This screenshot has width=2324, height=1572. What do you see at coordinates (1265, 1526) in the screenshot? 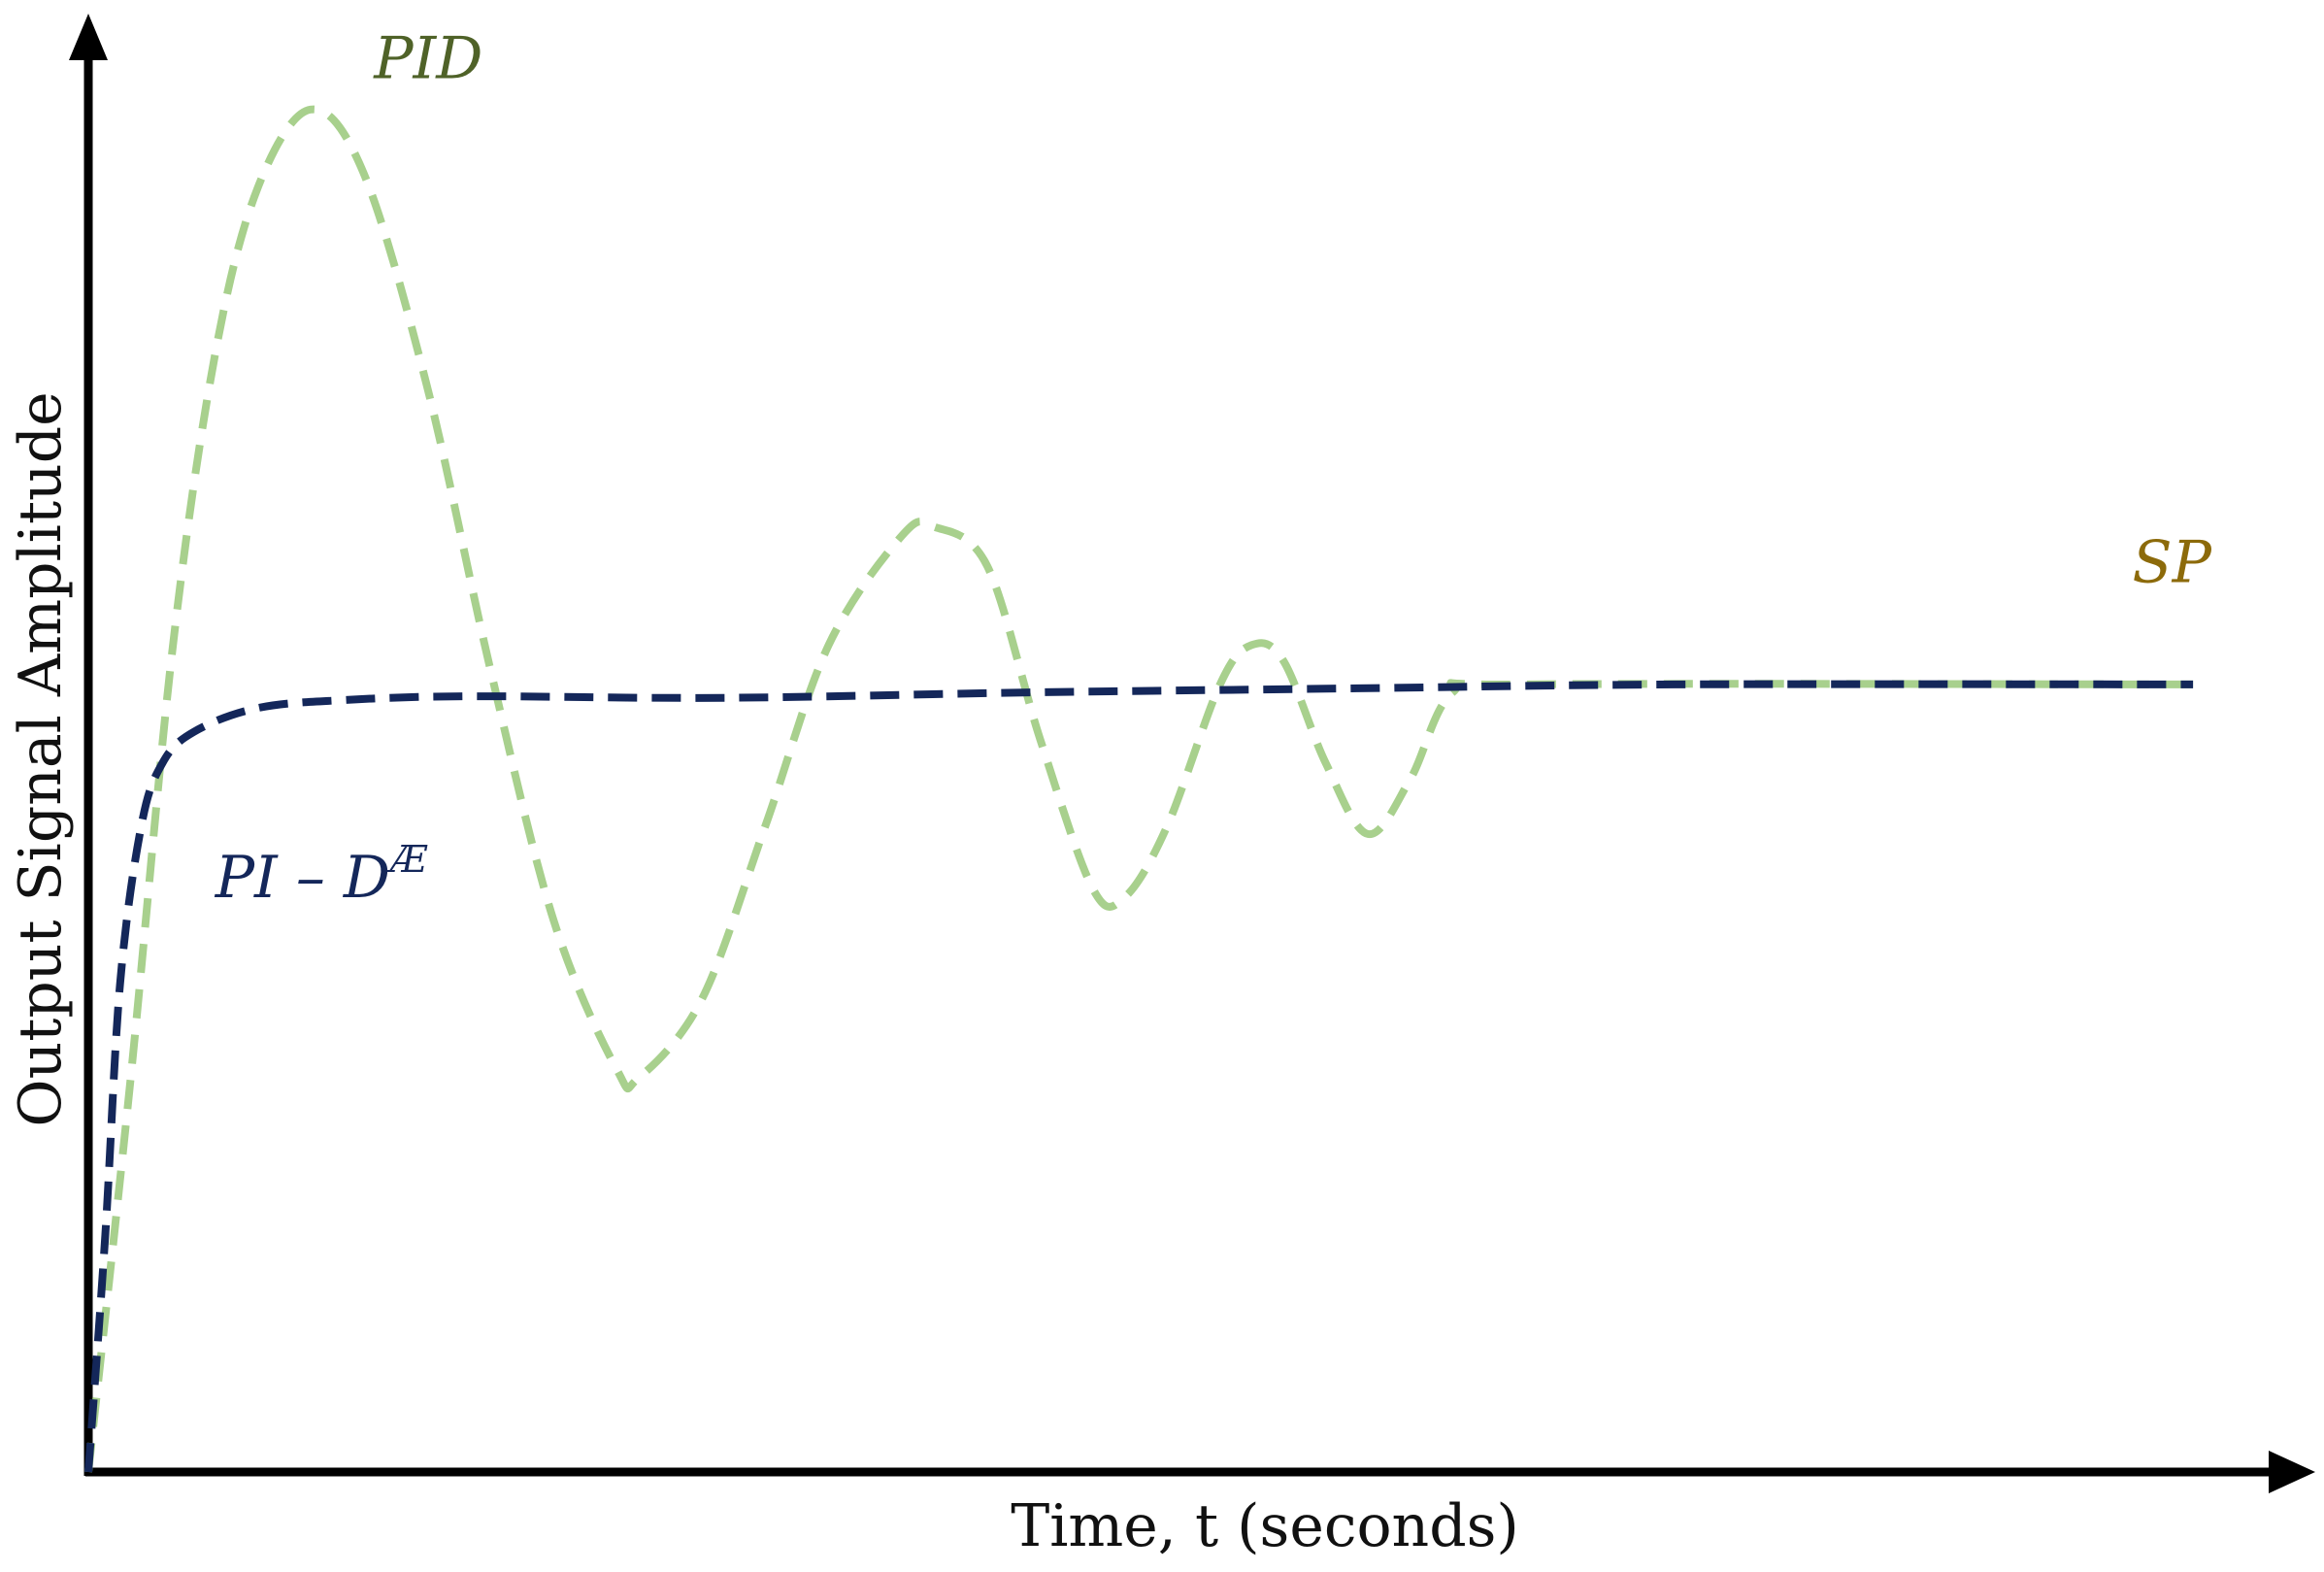
I see `x-axis-title: Time, t (seconds)` at bounding box center [1265, 1526].